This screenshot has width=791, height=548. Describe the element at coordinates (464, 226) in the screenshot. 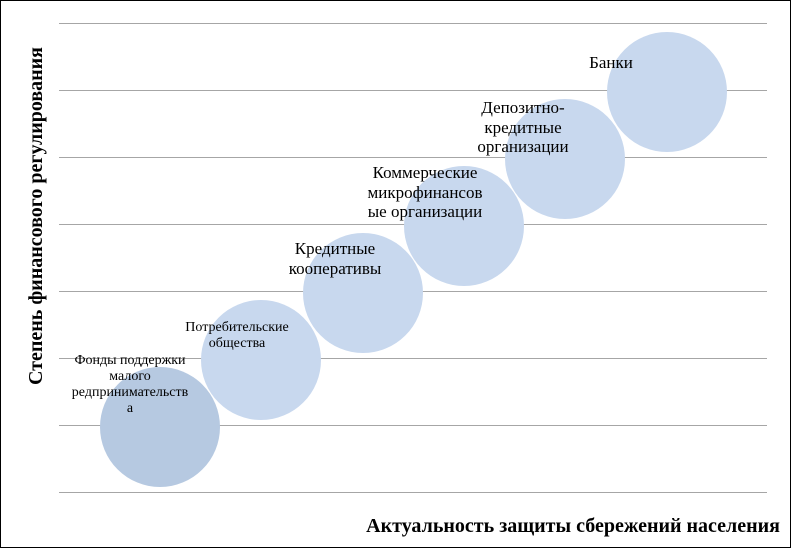

I see `bubble-microfinance` at that location.